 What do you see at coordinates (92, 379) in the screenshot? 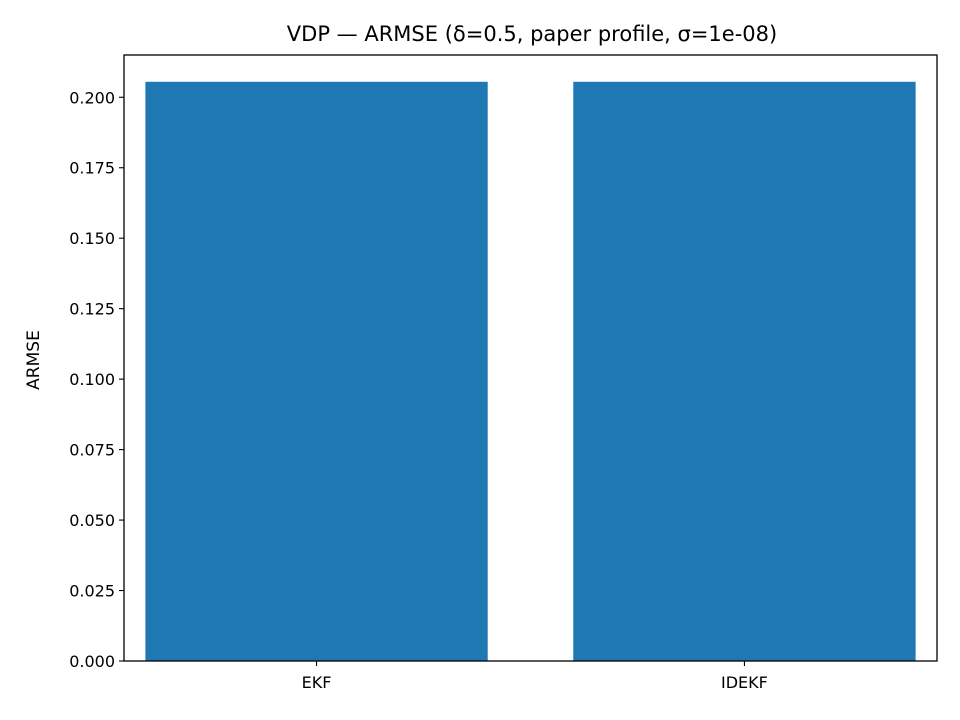
I see `y-tick-label: 0.100` at bounding box center [92, 379].